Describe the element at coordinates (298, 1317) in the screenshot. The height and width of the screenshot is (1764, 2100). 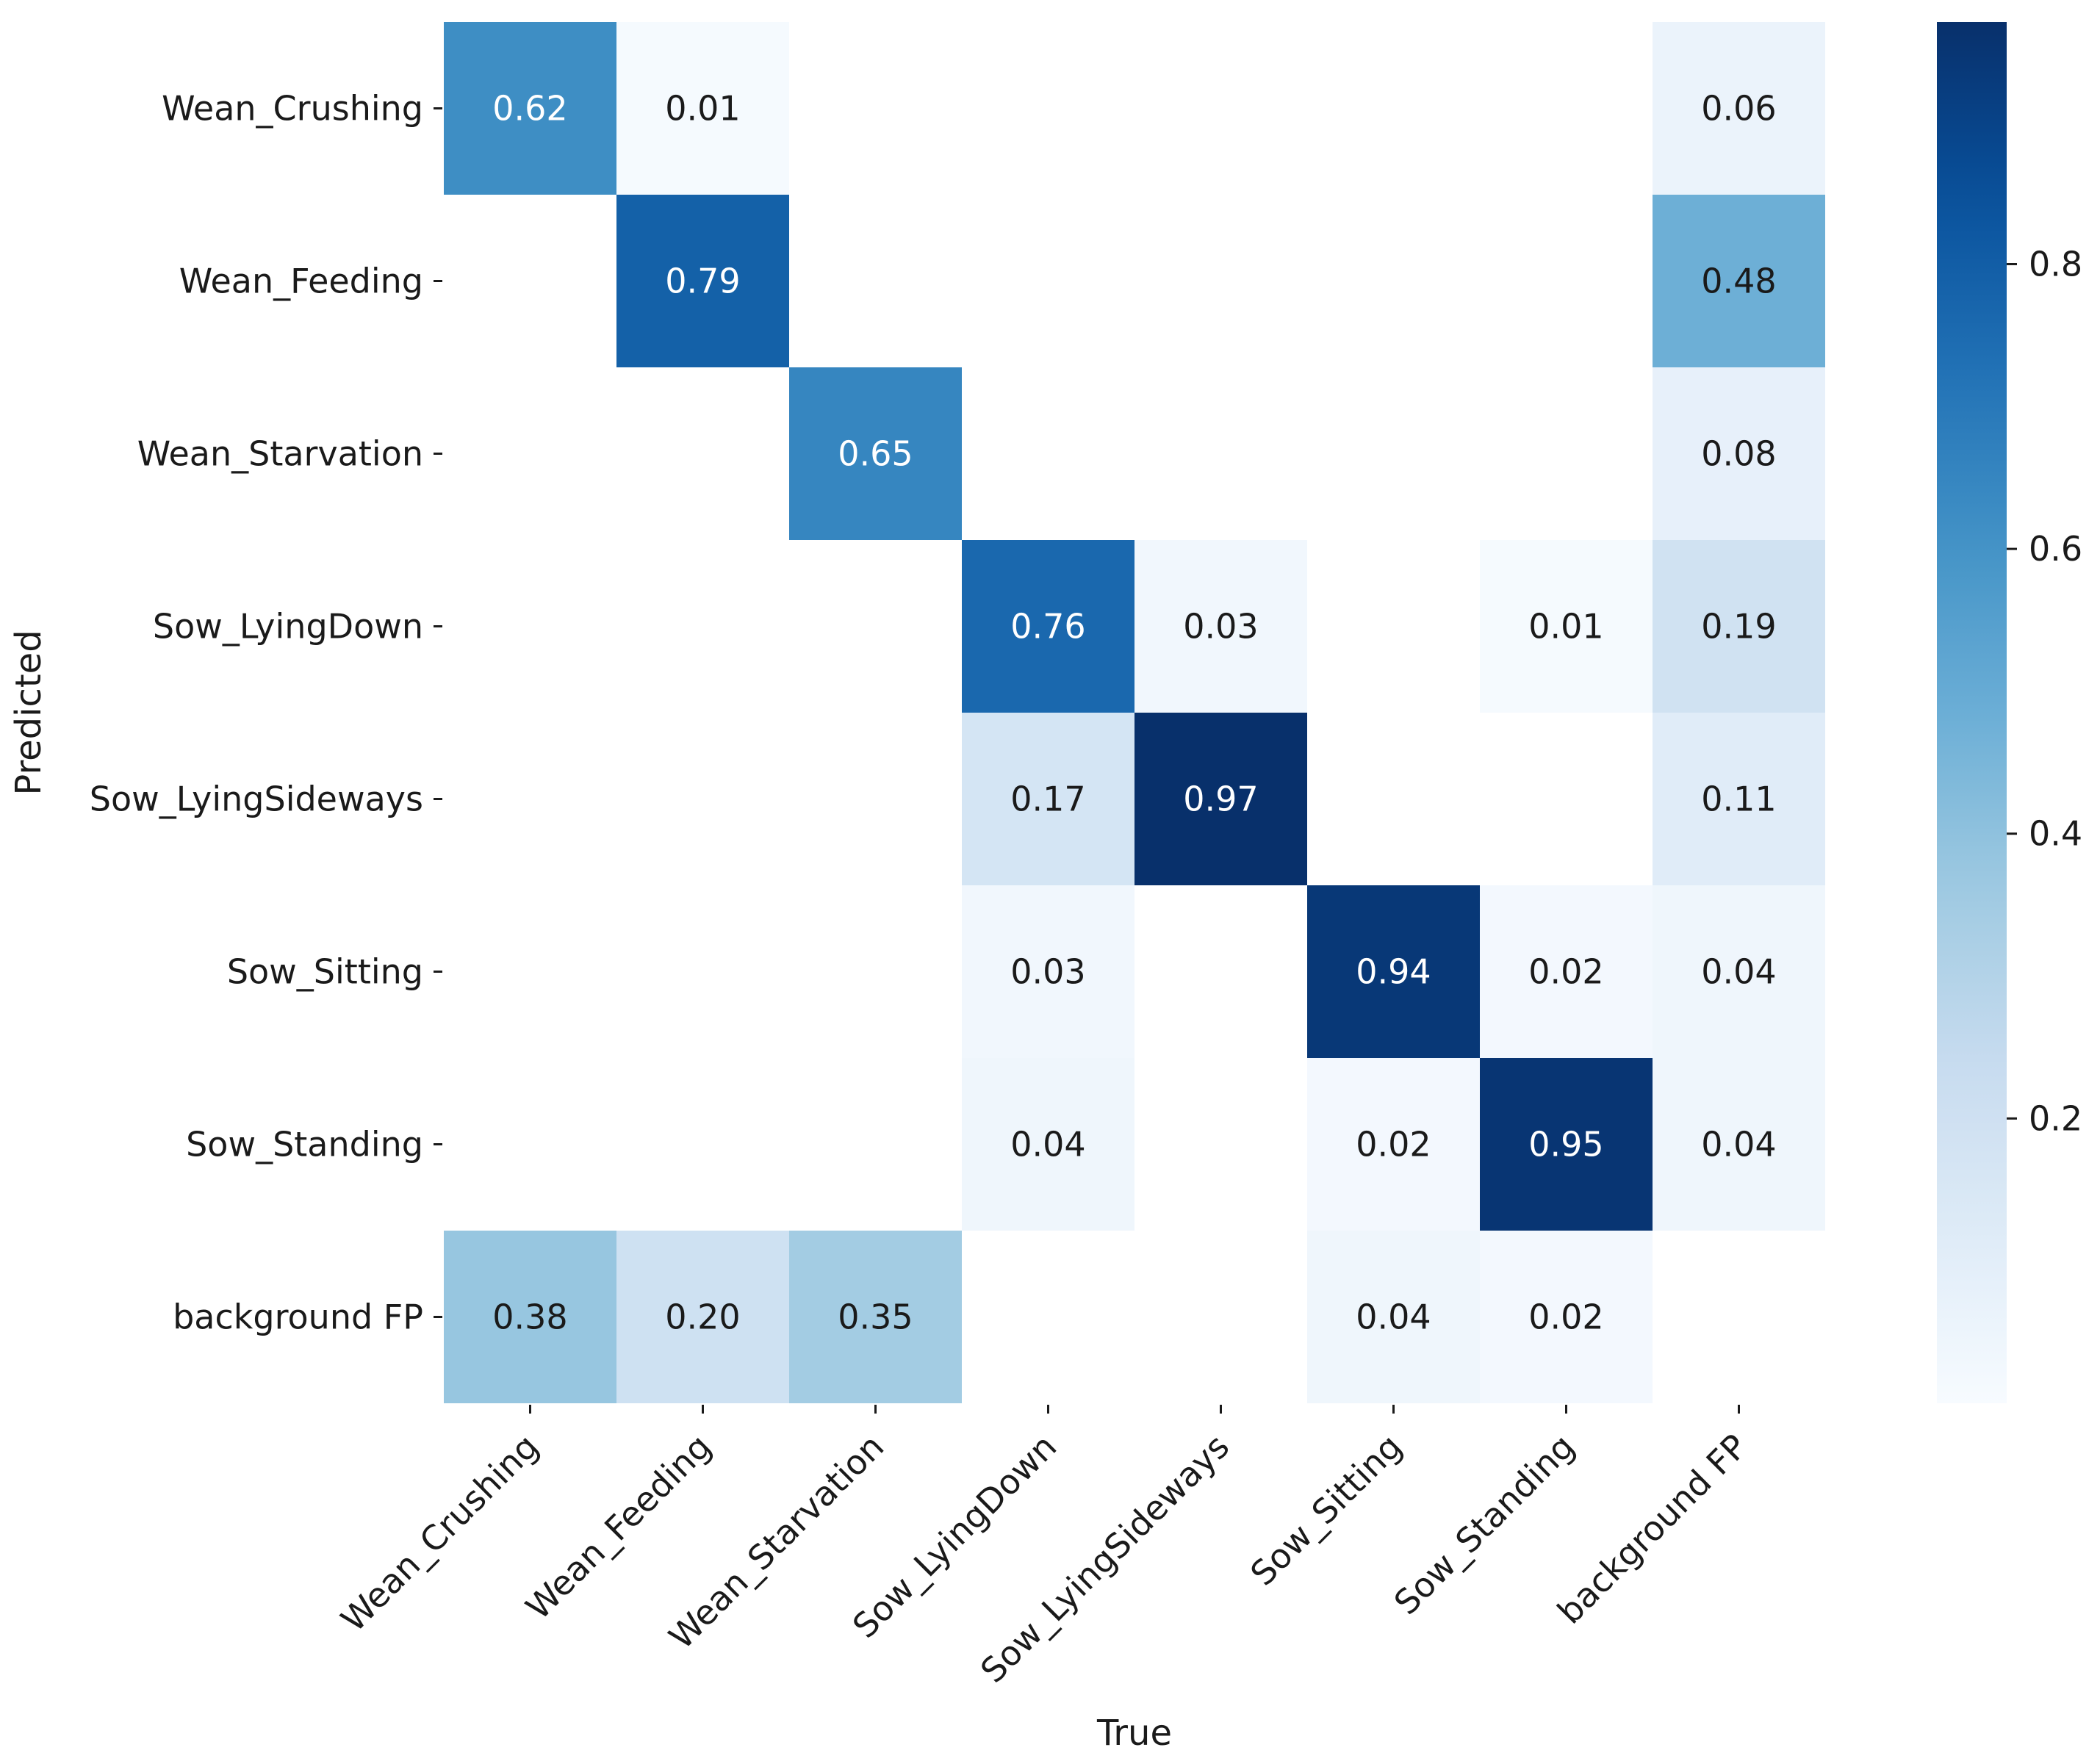
I see `y-tick-label: background FP` at that location.